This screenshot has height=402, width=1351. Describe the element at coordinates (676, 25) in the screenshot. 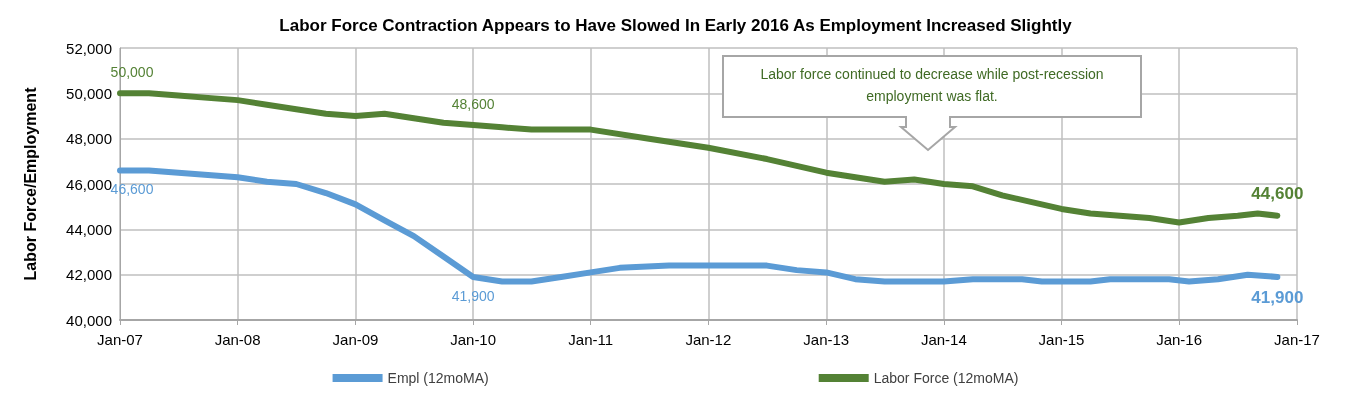

I see `chart-title: Labor Force Contraction Appears to Have Slowed In Early 2016 As Employment Increased Slightly` at that location.